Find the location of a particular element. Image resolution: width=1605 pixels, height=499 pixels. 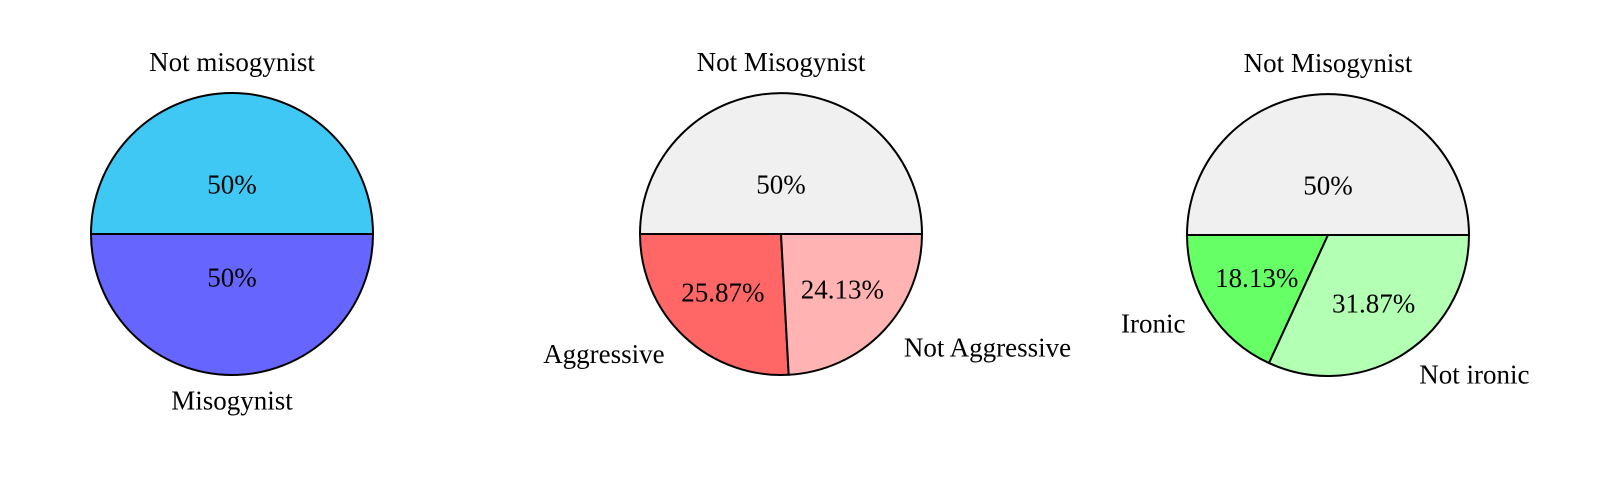

pct-label: 31.87% is located at coordinates (1373, 303).